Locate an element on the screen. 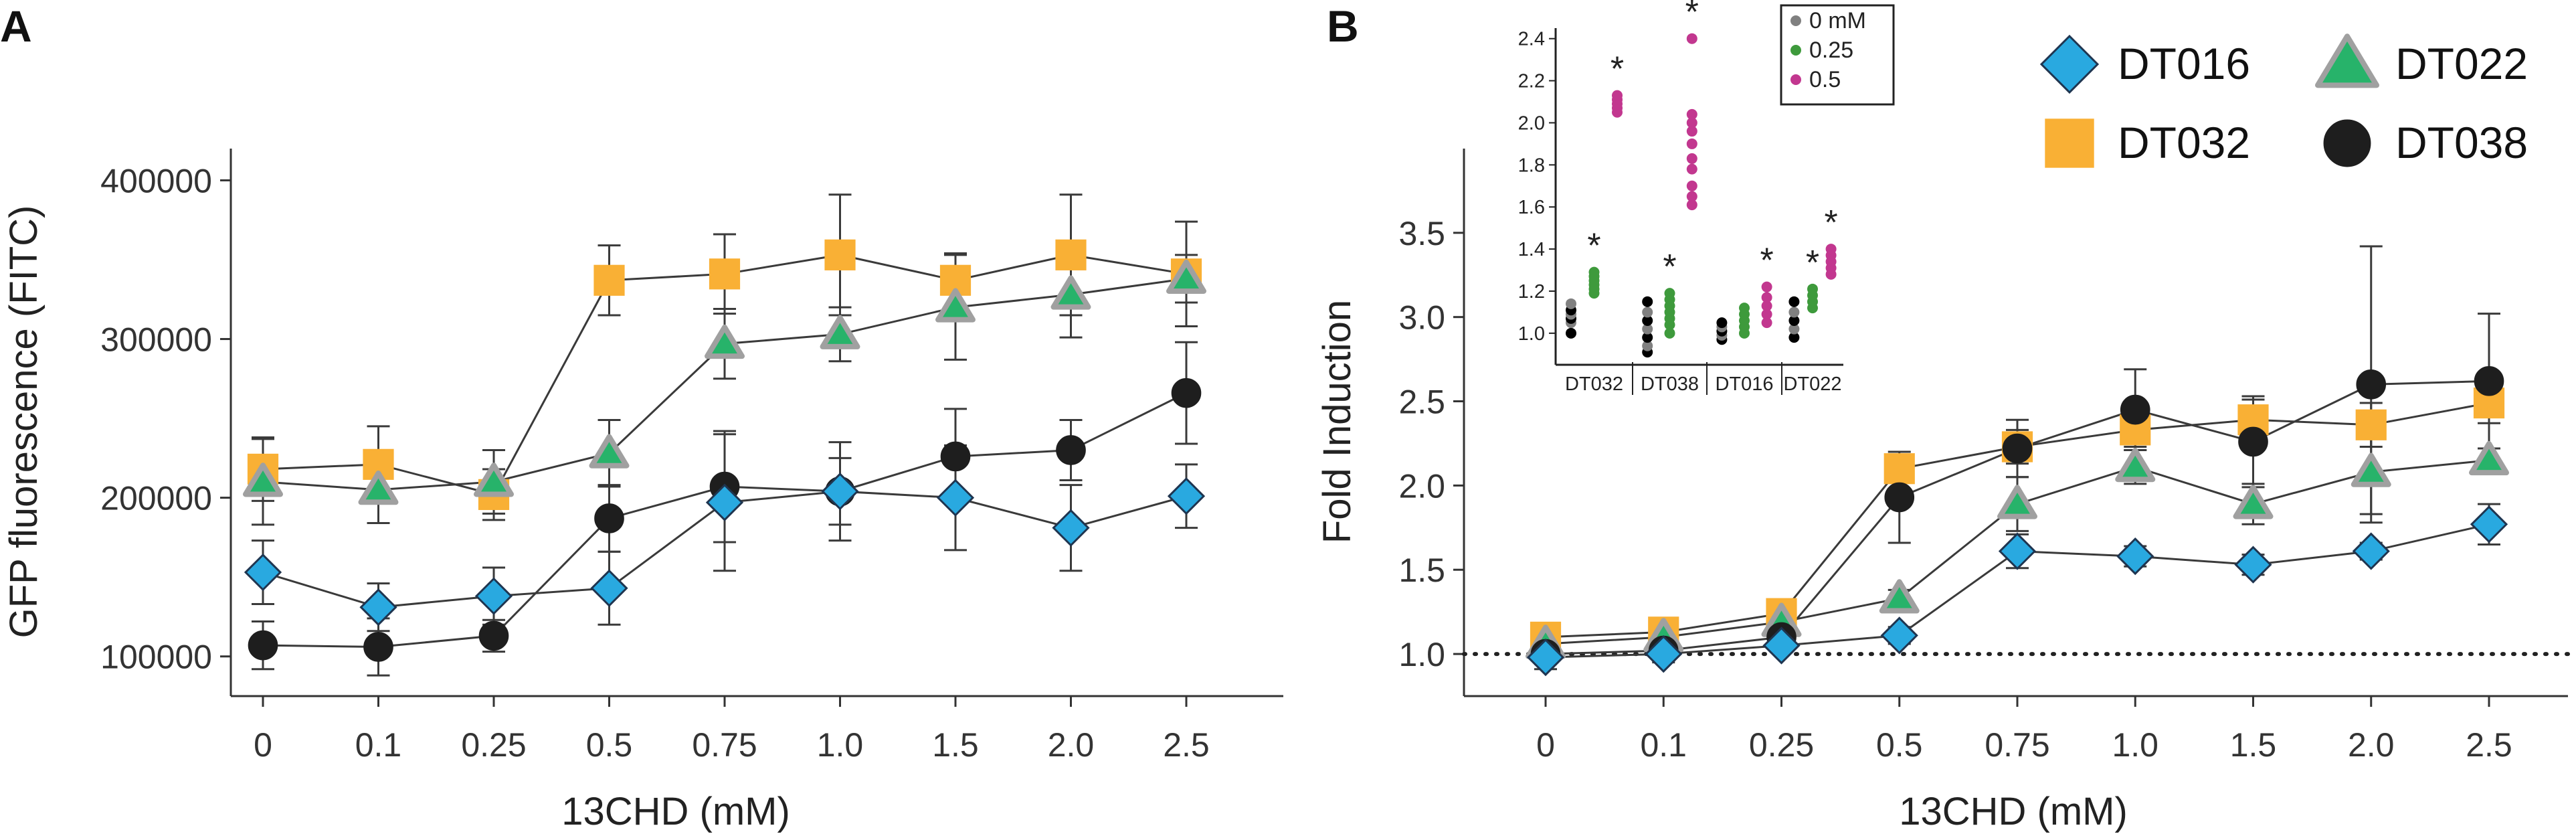 This screenshot has width=2576, height=840. legend-label-dt016: DT016 is located at coordinates (2184, 63).